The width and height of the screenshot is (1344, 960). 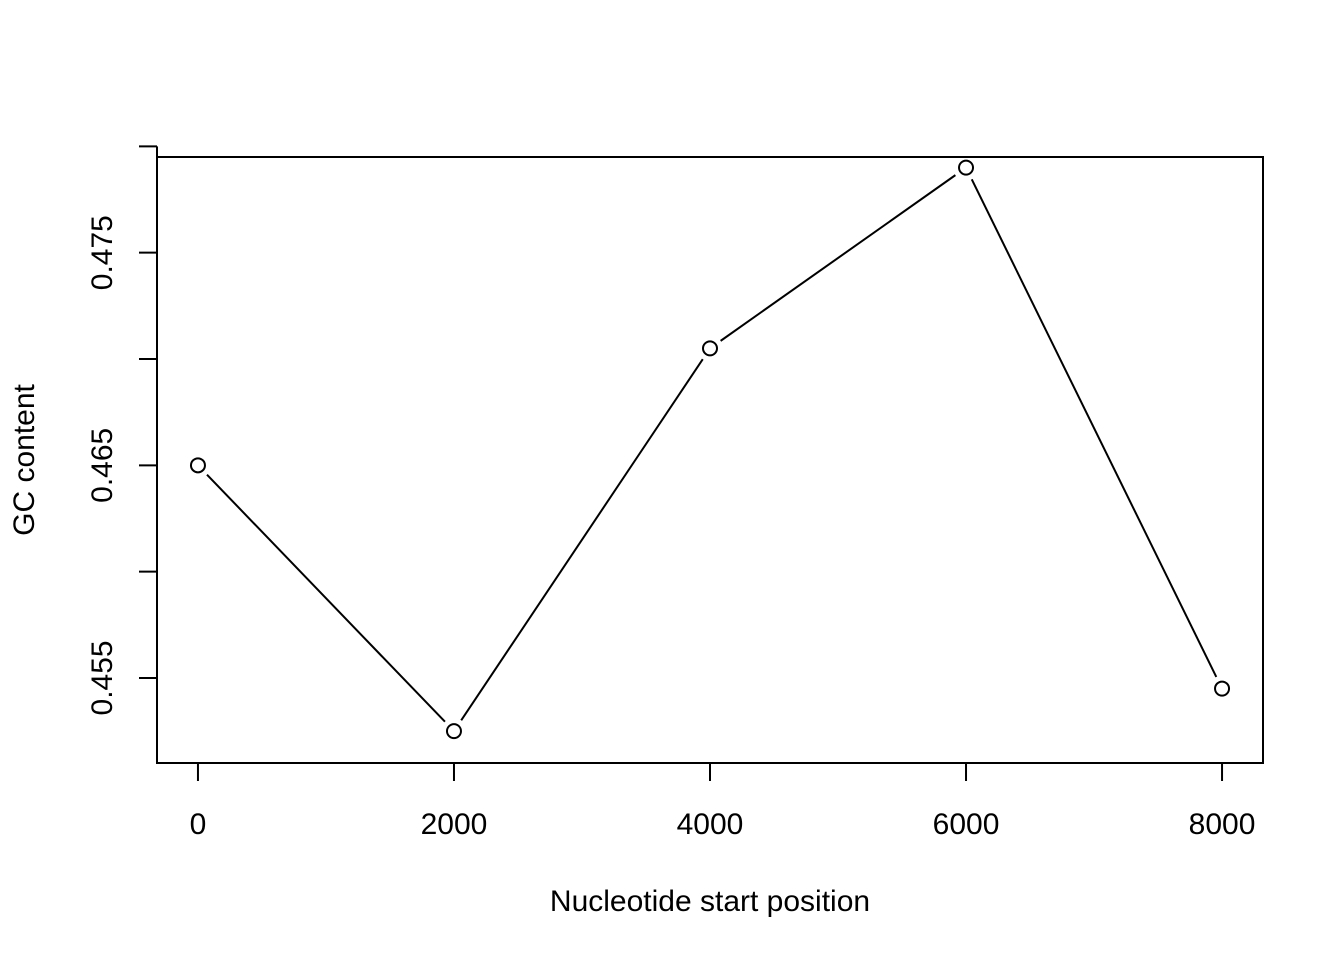 What do you see at coordinates (102, 252) in the screenshot?
I see `y-tick-label: 0.475` at bounding box center [102, 252].